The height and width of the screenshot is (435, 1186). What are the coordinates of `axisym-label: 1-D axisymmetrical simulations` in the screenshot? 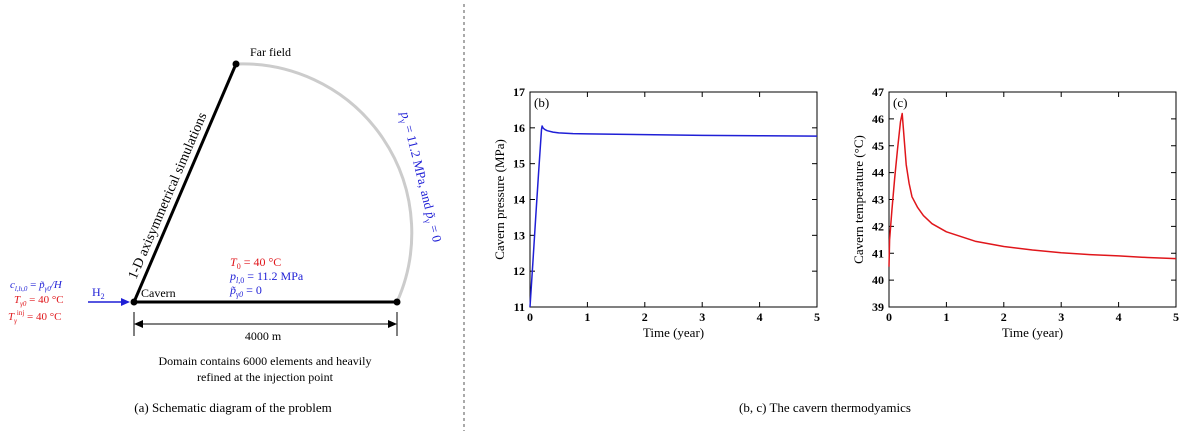 It's located at (168, 196).